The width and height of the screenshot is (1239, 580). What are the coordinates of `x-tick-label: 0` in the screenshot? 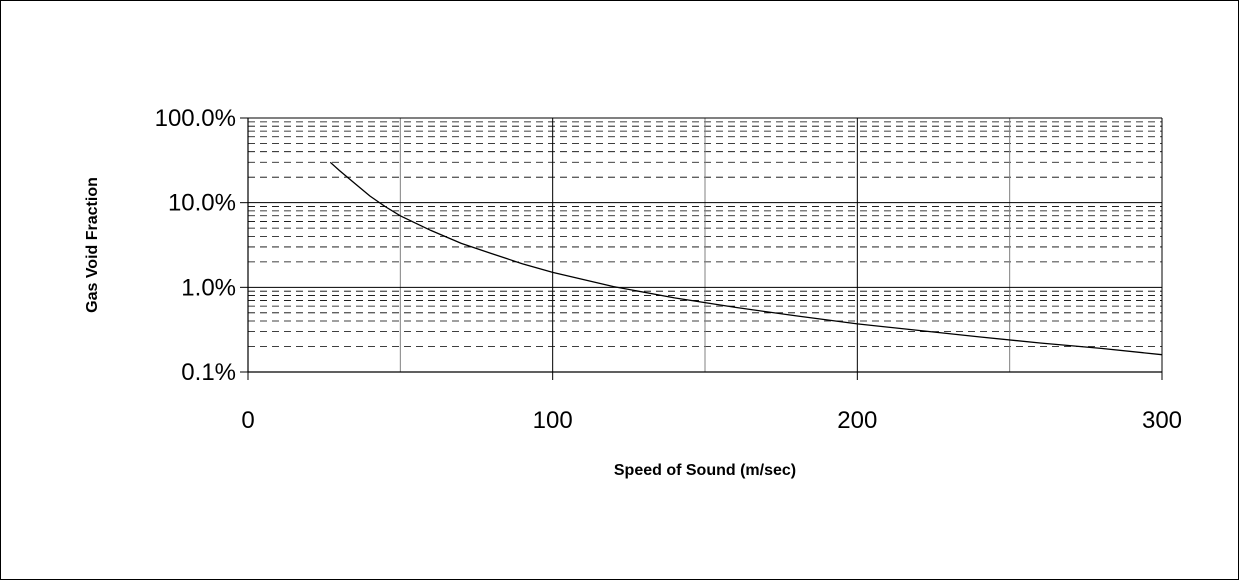 It's located at (247, 420).